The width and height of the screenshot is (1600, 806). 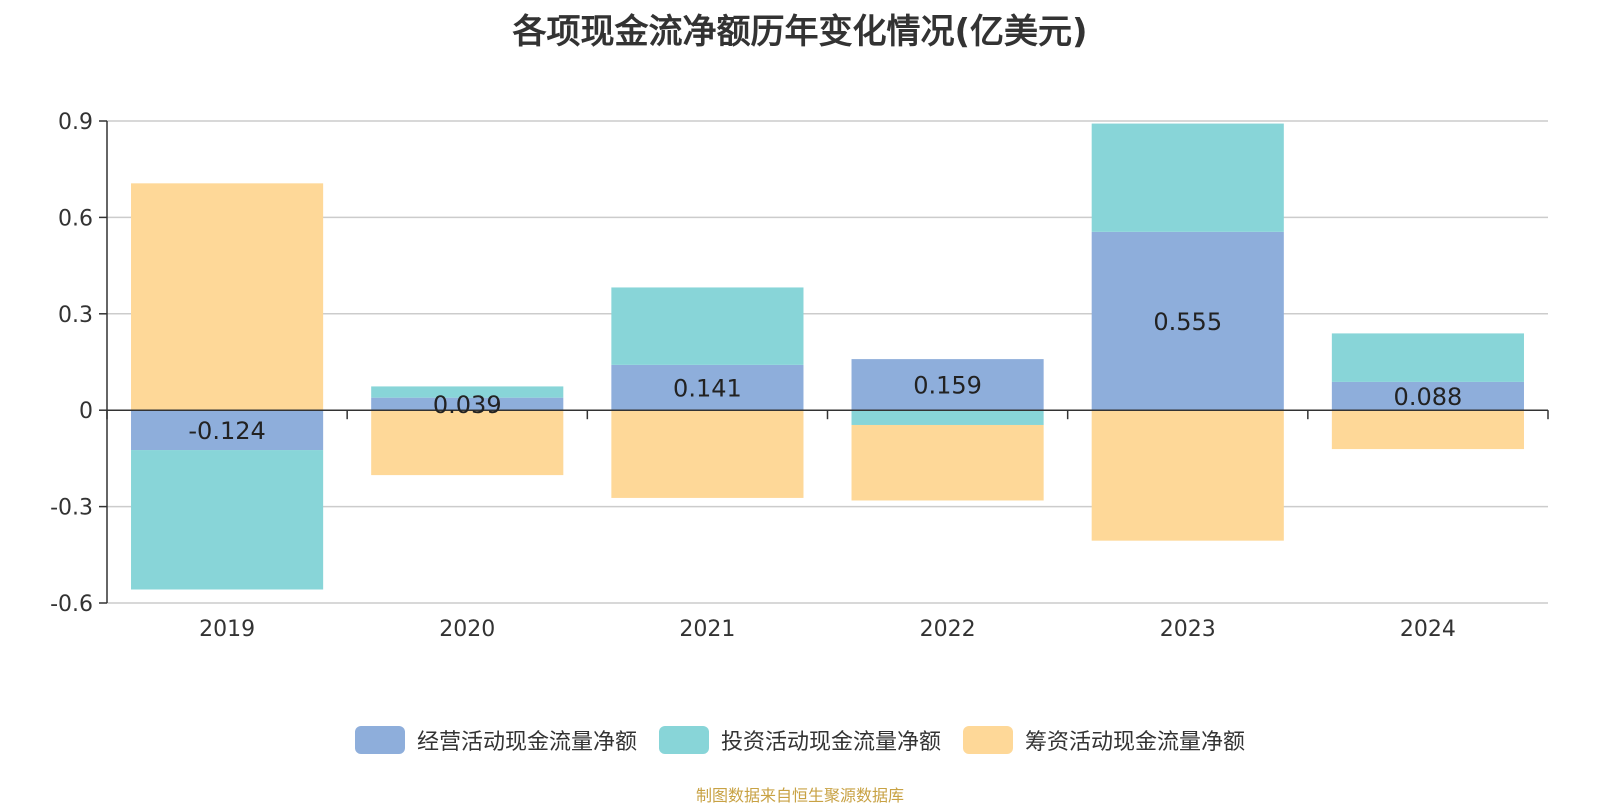 I want to click on data-label-2021: 0.141, so click(x=707, y=389).